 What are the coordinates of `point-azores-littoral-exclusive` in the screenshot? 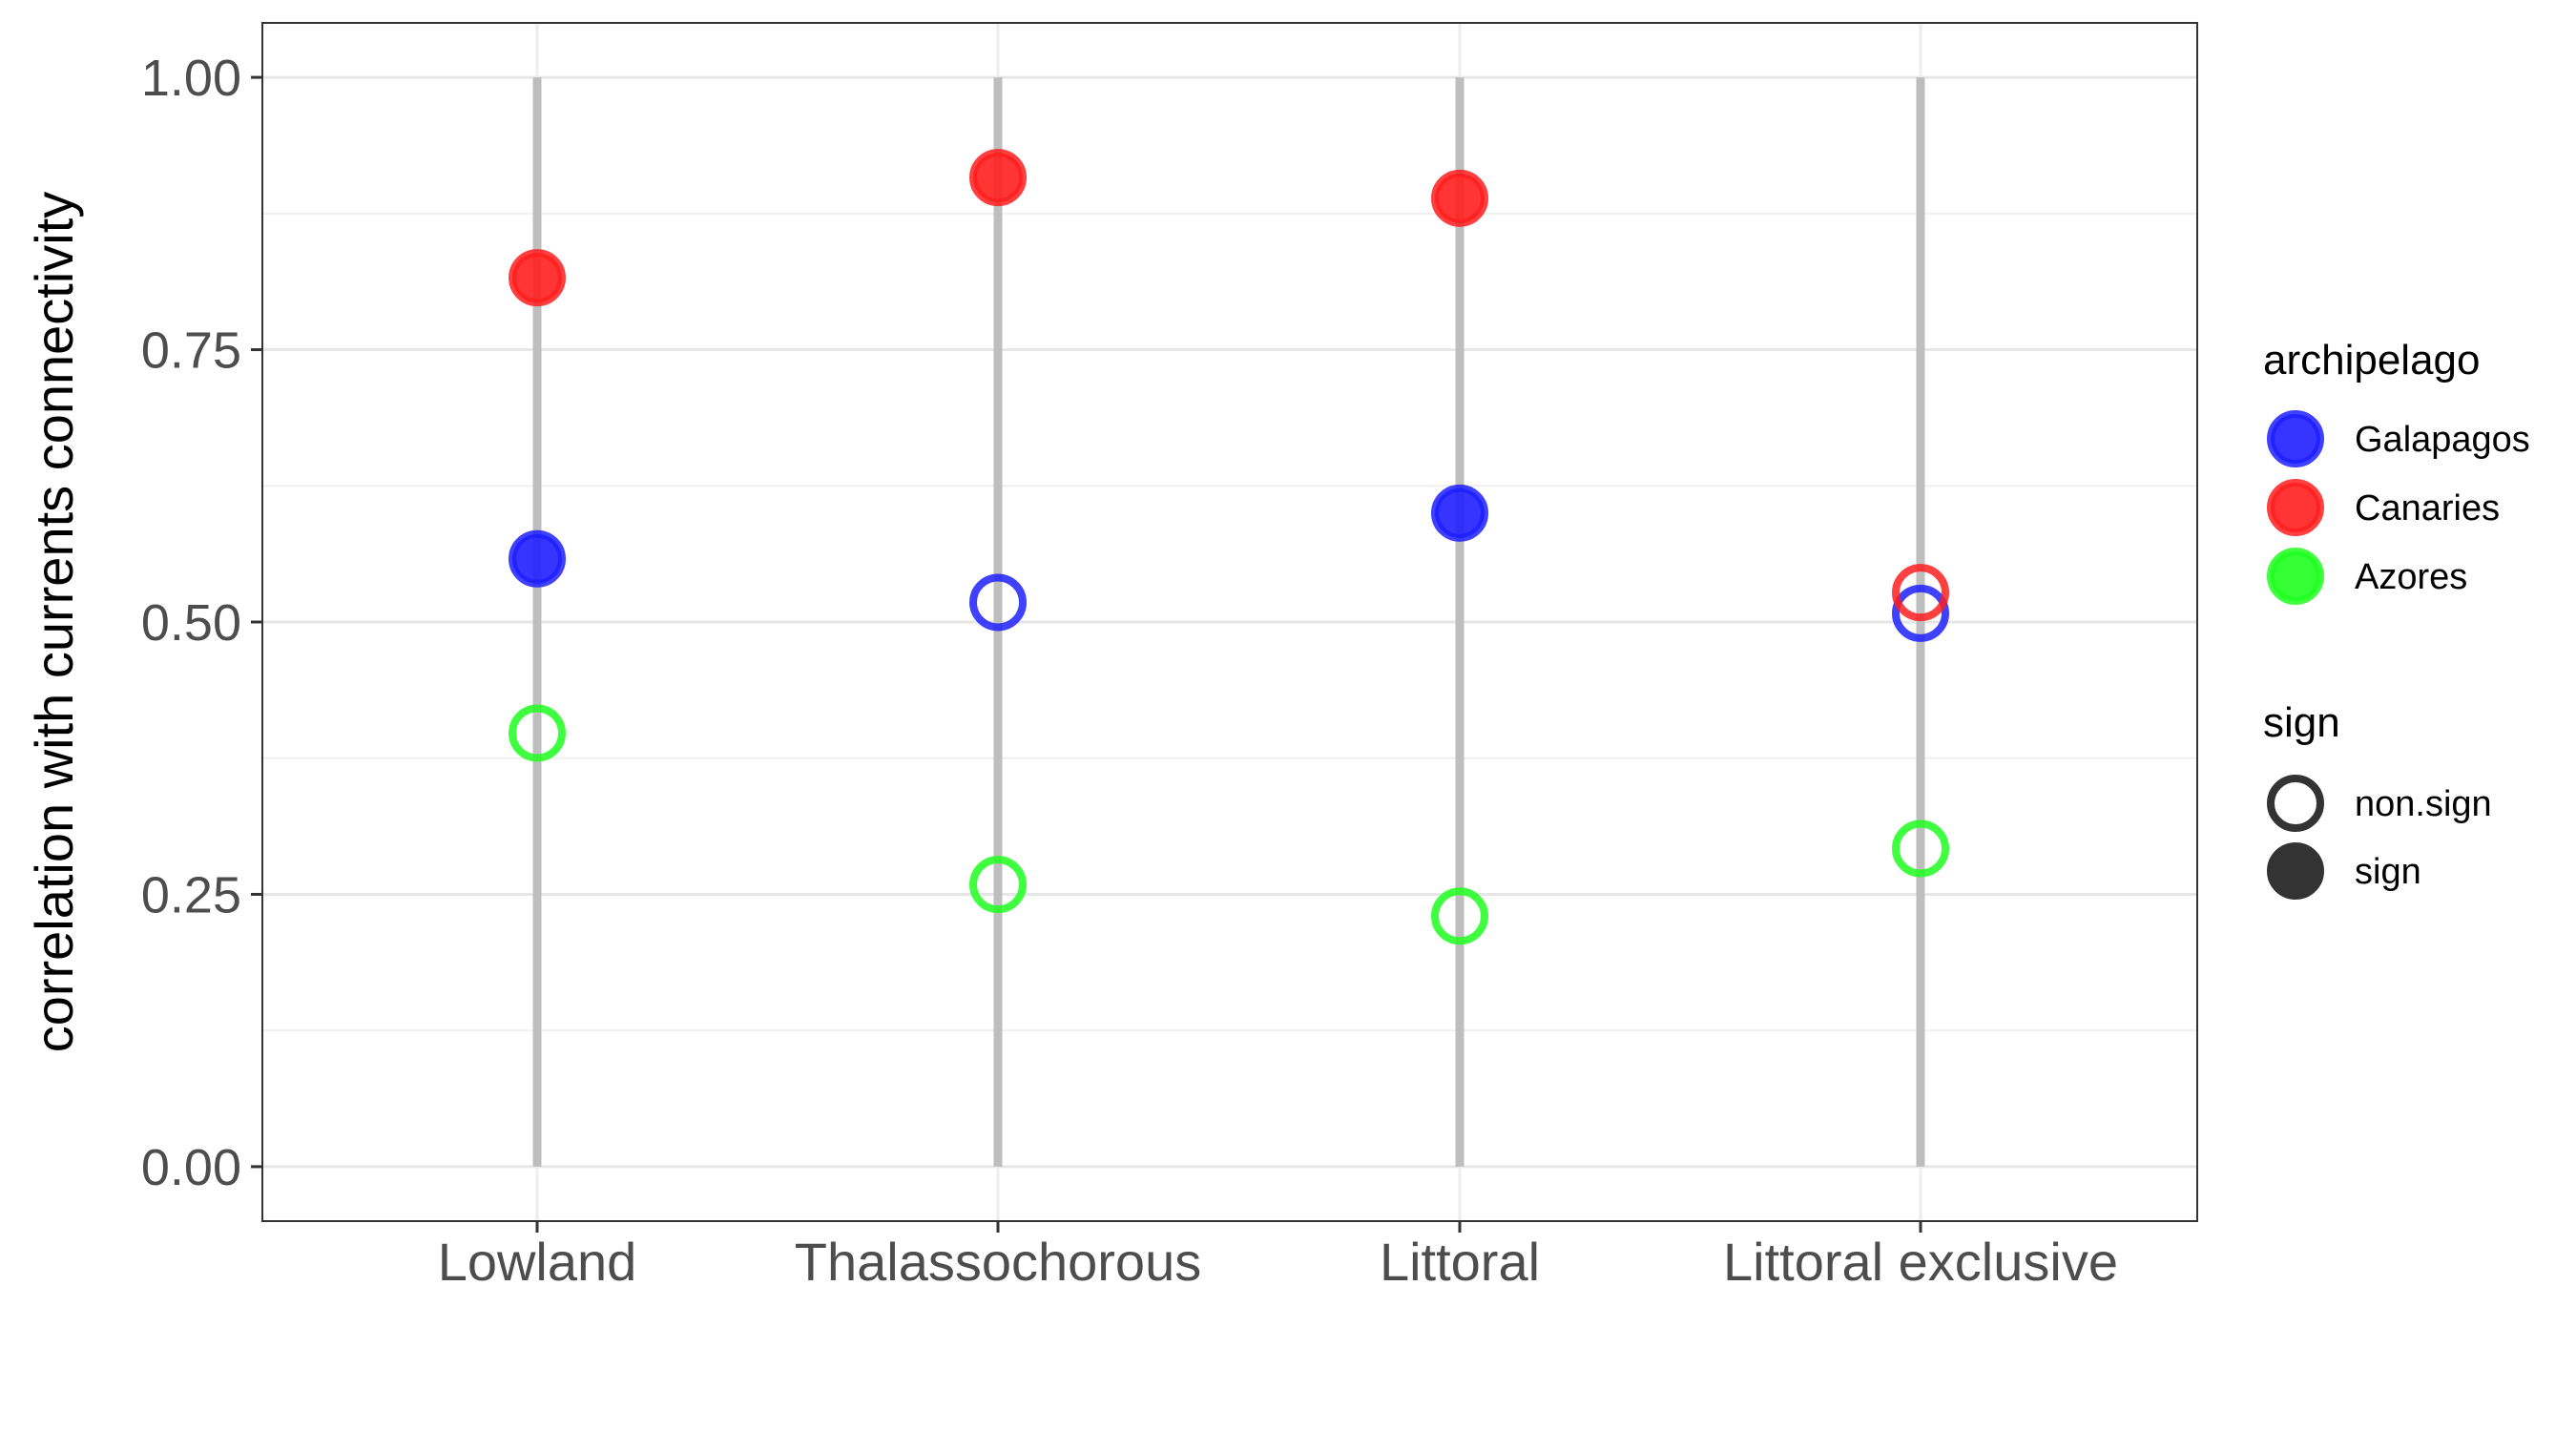 It's located at (1920, 848).